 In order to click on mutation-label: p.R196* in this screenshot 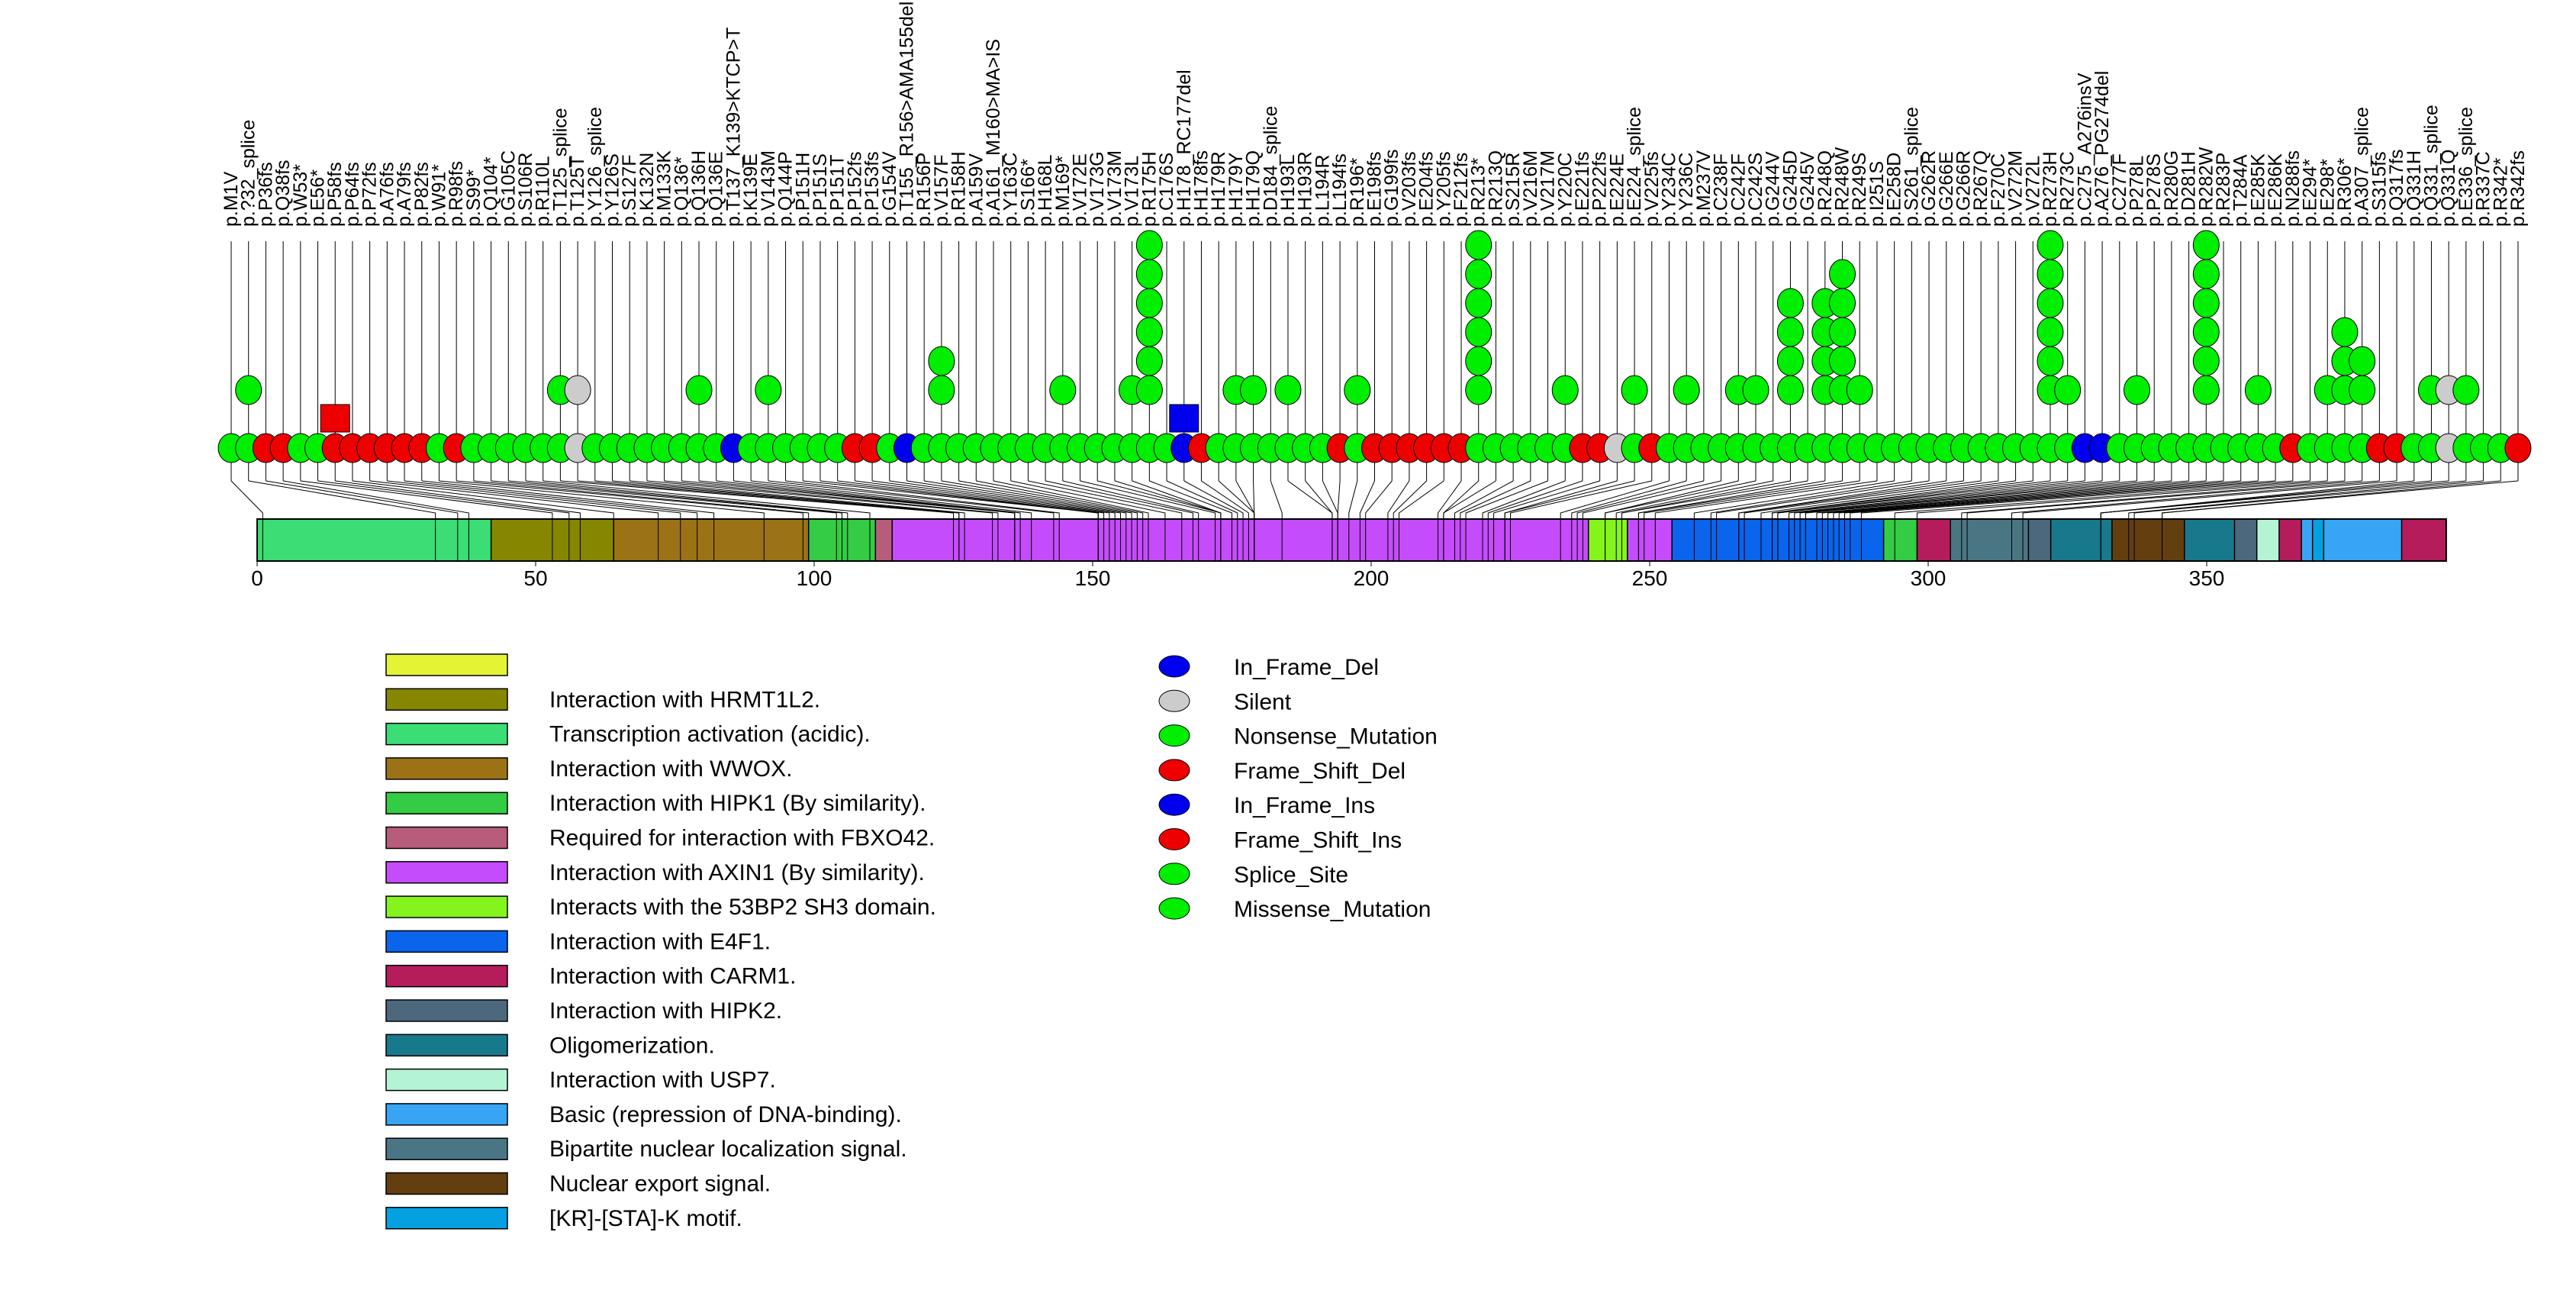, I will do `click(1357, 192)`.